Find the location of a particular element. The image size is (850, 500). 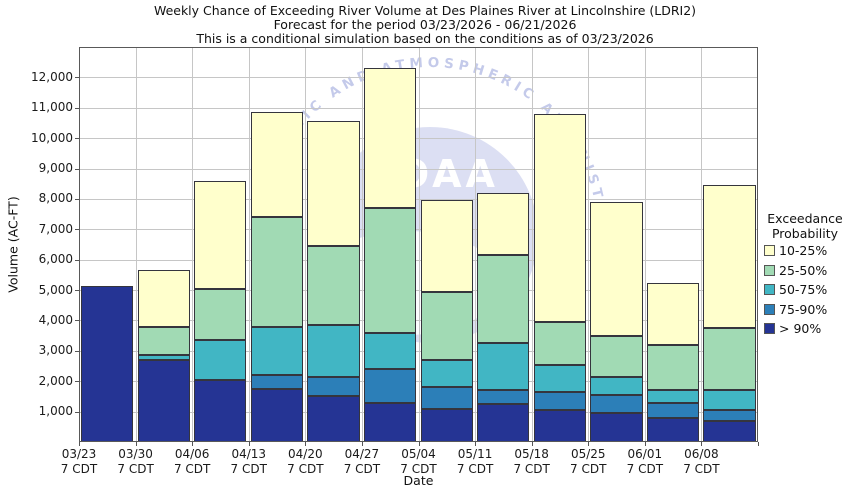

x-tick-date: 05/25 is located at coordinates (588, 454).